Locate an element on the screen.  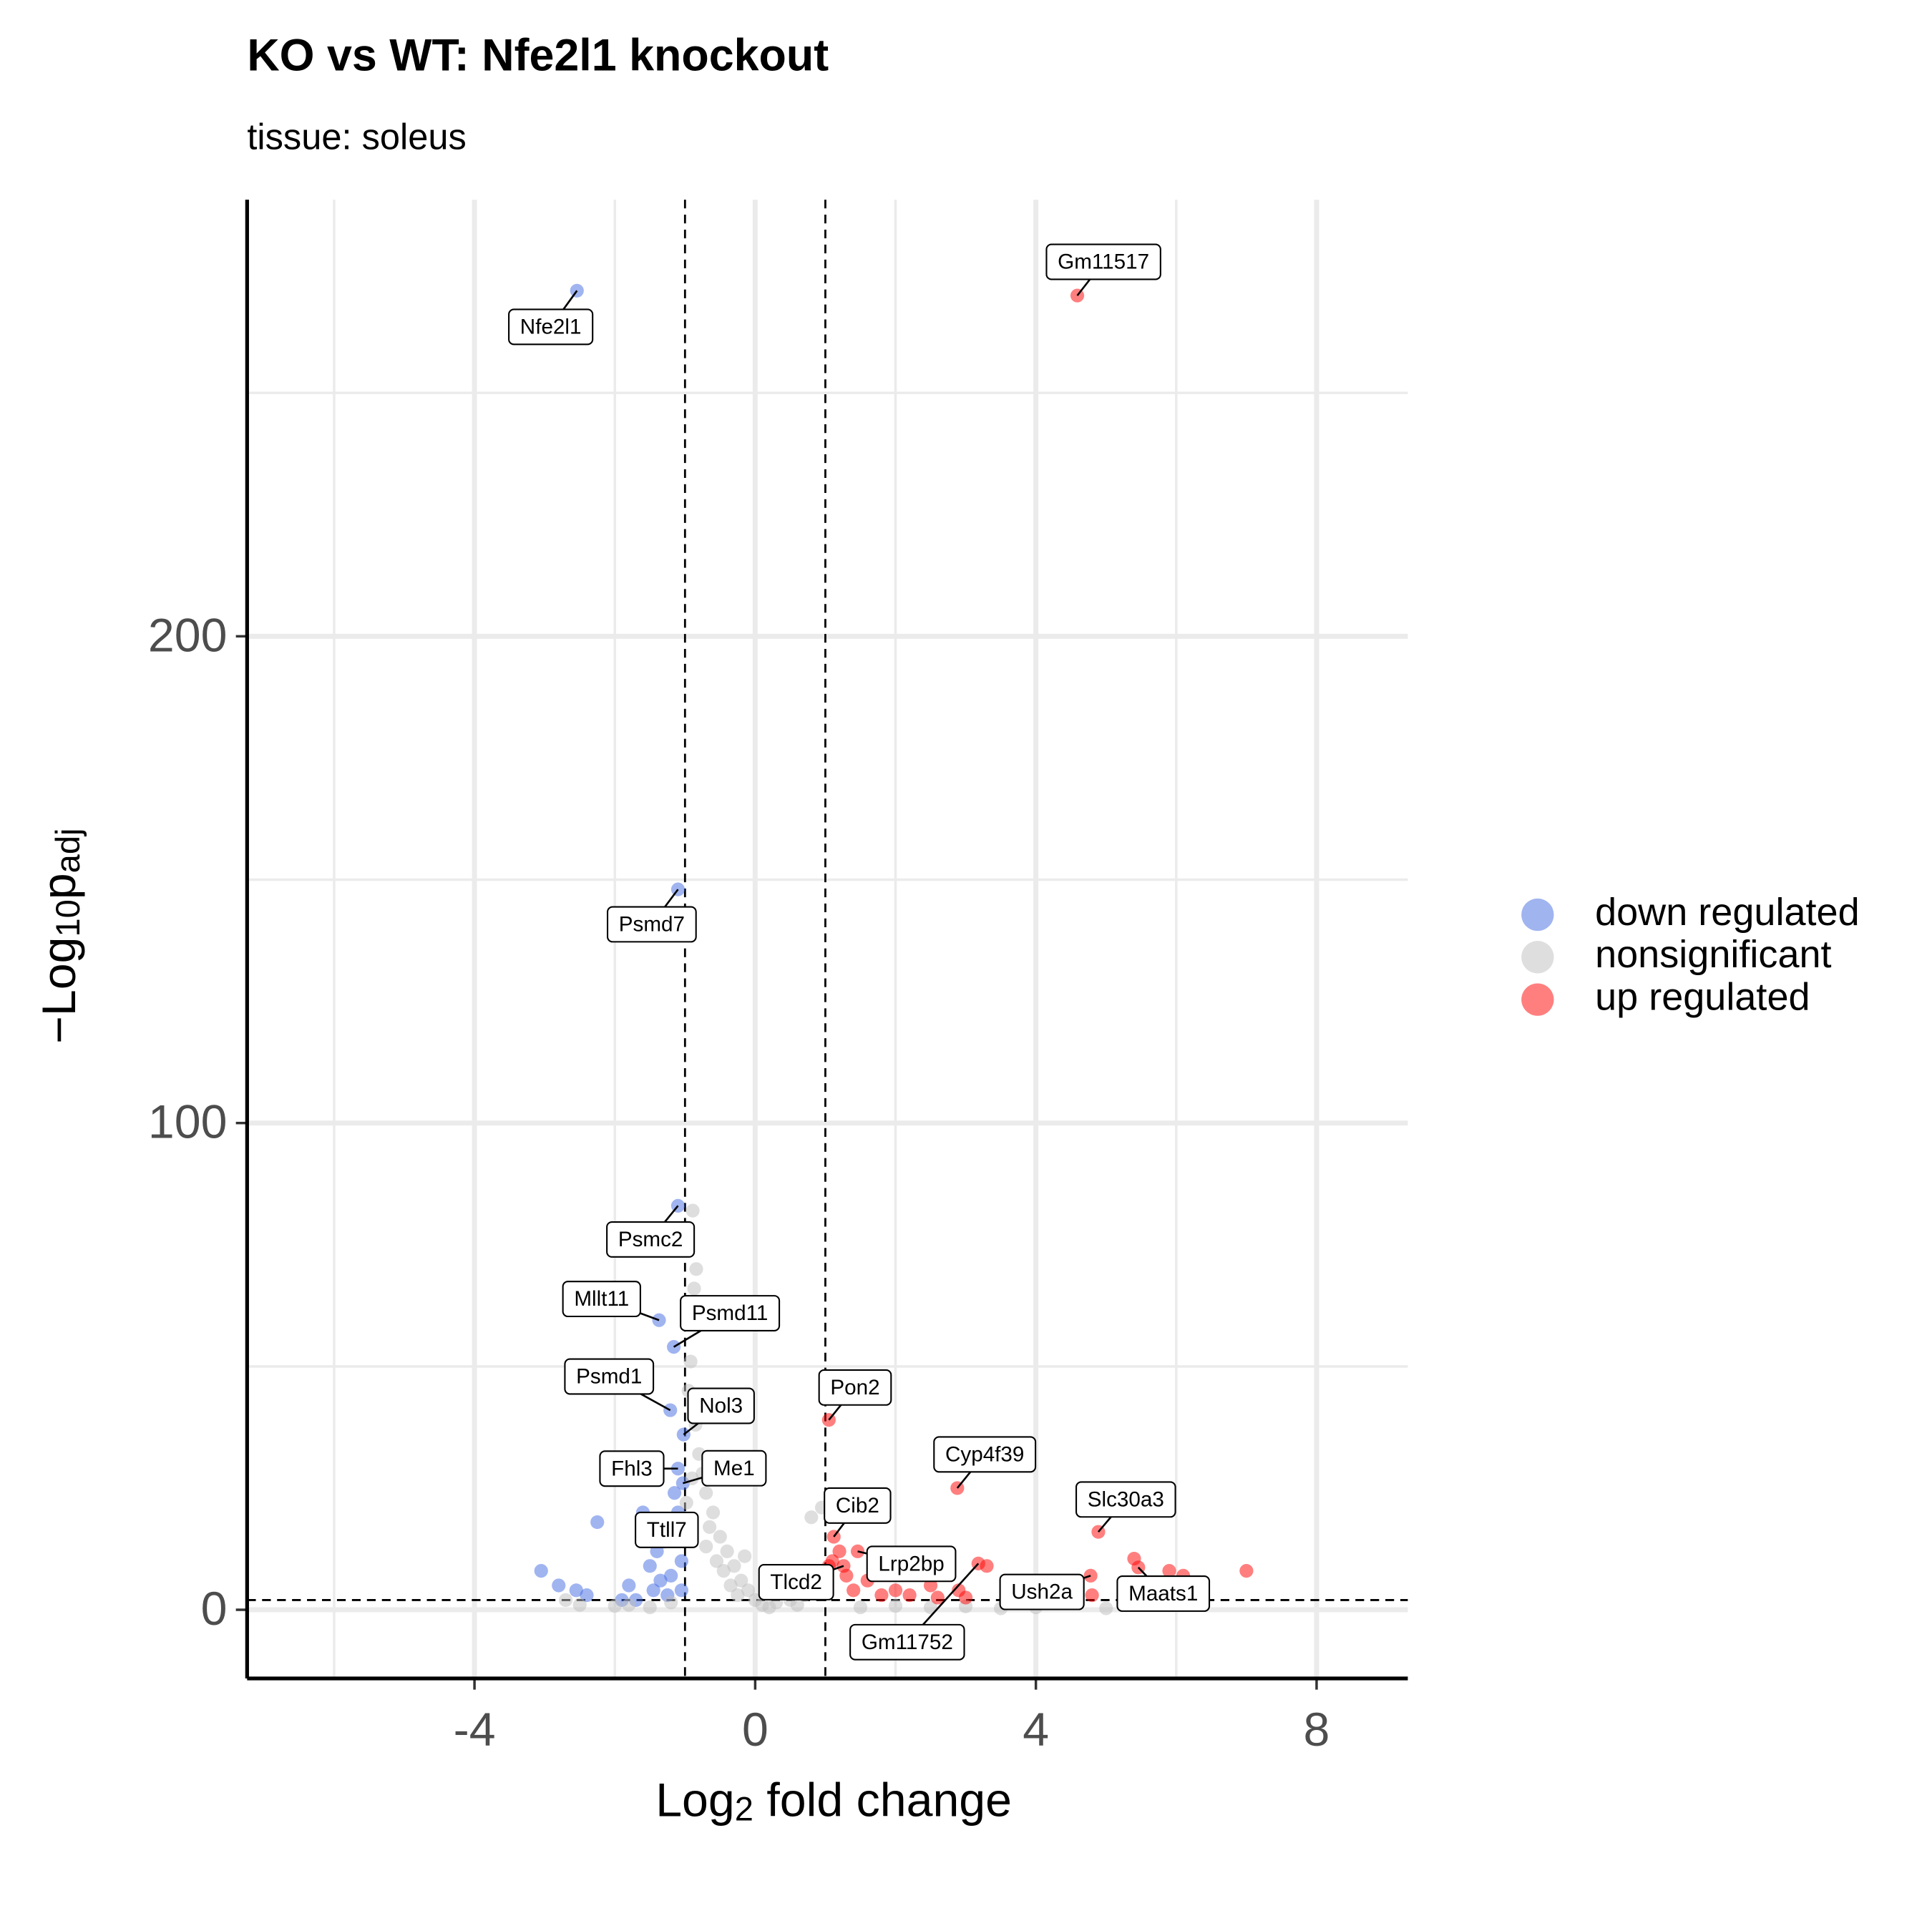
point-label: Psmc2 is located at coordinates (650, 1239).